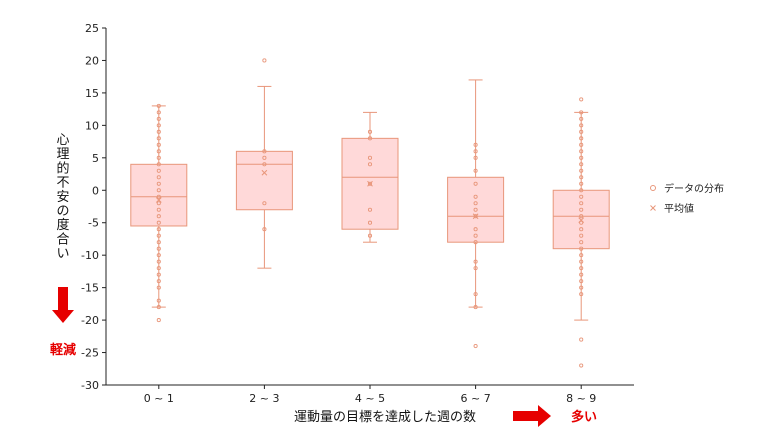 This screenshot has width=770, height=433. Describe the element at coordinates (95, 190) in the screenshot. I see `y-tick-label: 0` at that location.